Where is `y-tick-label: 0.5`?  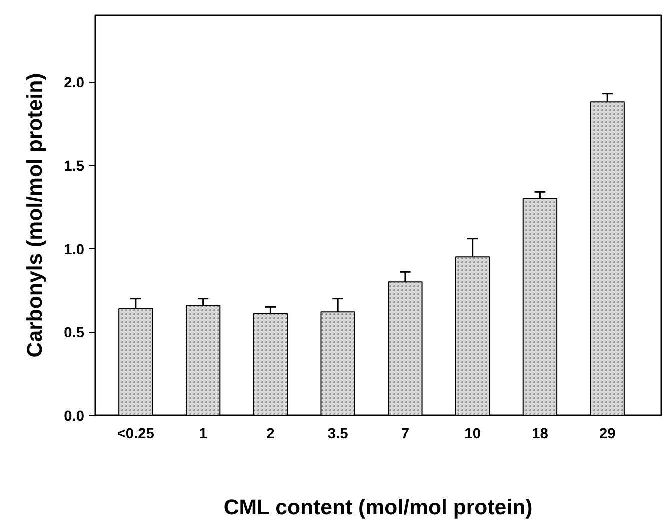
y-tick-label: 0.5 is located at coordinates (74, 334).